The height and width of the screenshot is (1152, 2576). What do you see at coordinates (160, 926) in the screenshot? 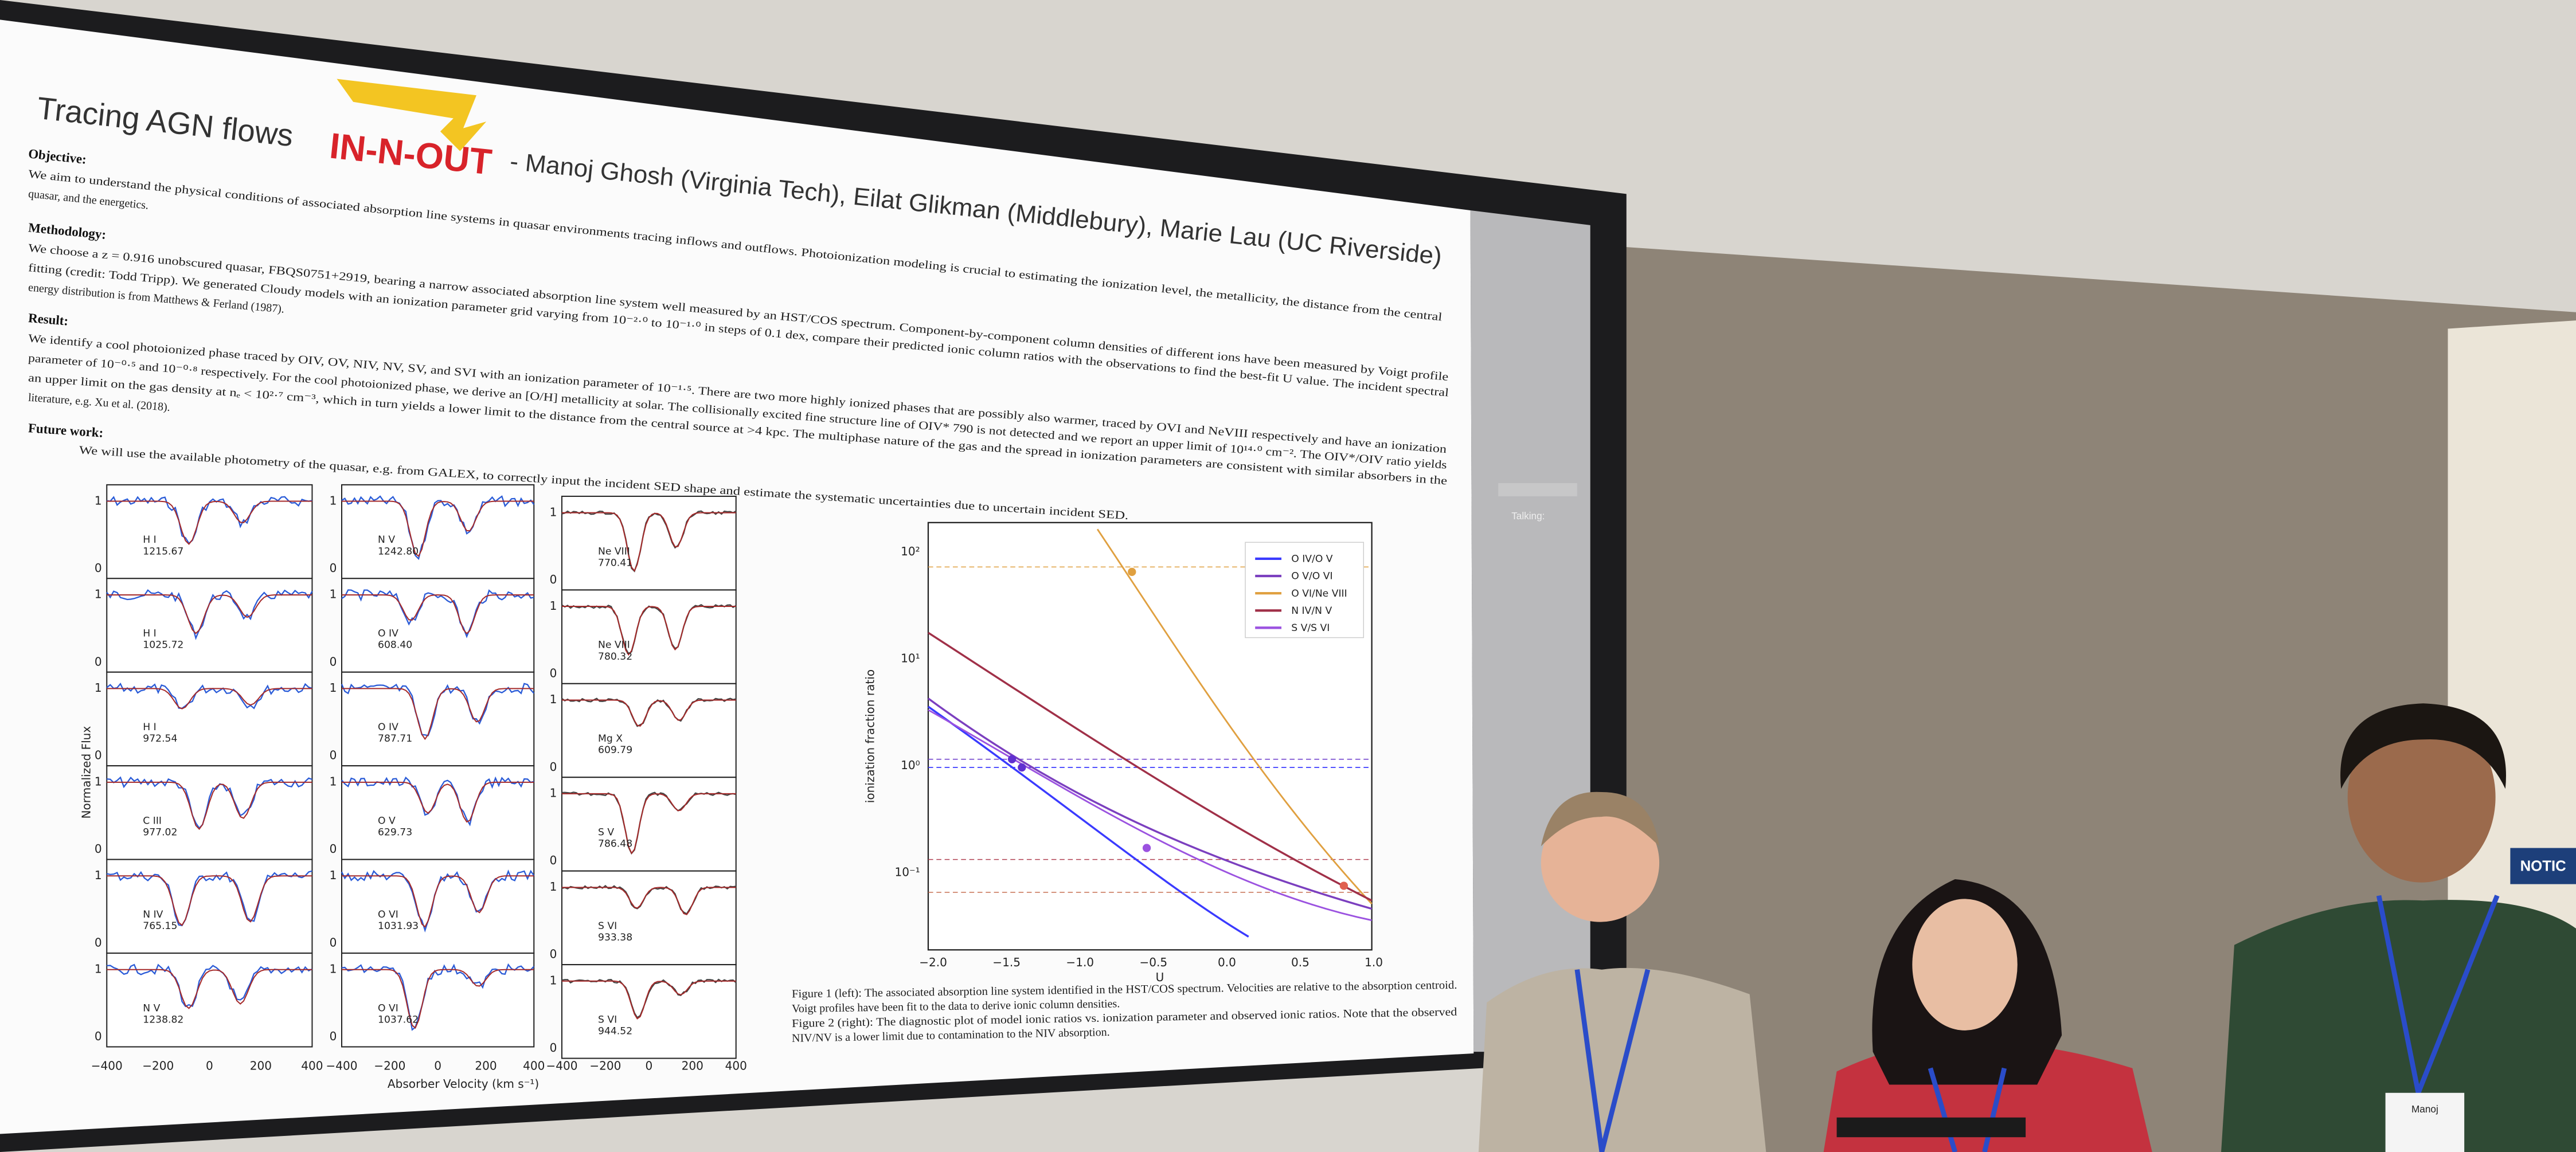
I see `panel-wavelength: 765.15` at bounding box center [160, 926].